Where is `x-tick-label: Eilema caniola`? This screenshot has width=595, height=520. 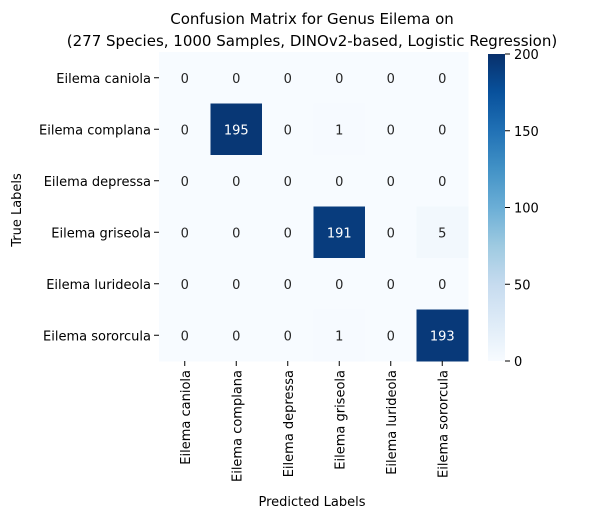
x-tick-label: Eilema caniola is located at coordinates (186, 417).